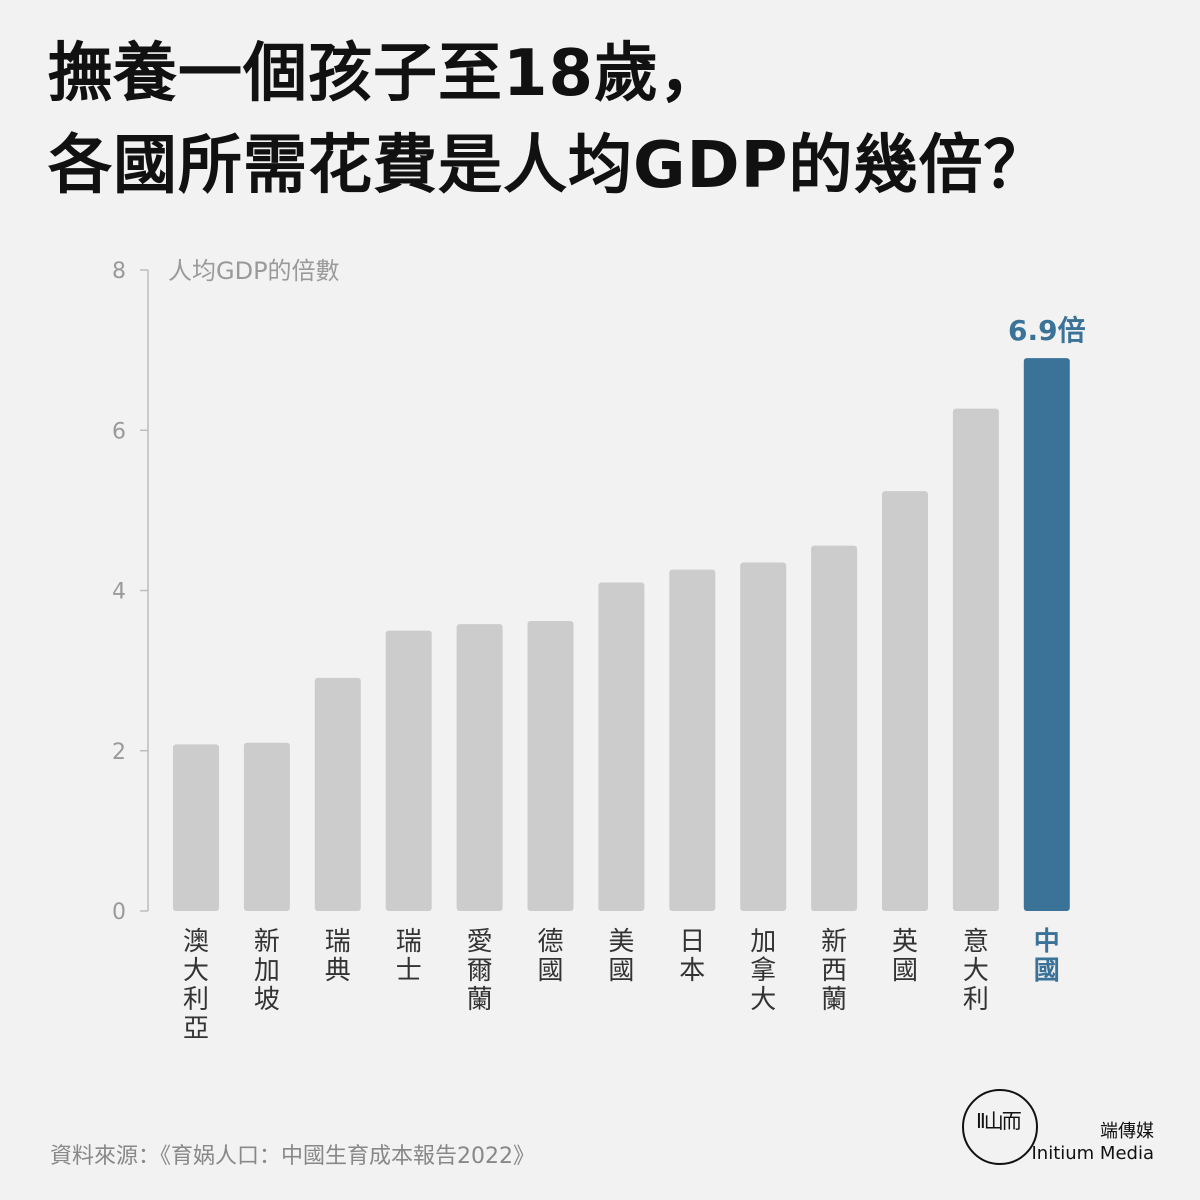 The height and width of the screenshot is (1200, 1200). I want to click on category-label: 澳大利亞, so click(196, 985).